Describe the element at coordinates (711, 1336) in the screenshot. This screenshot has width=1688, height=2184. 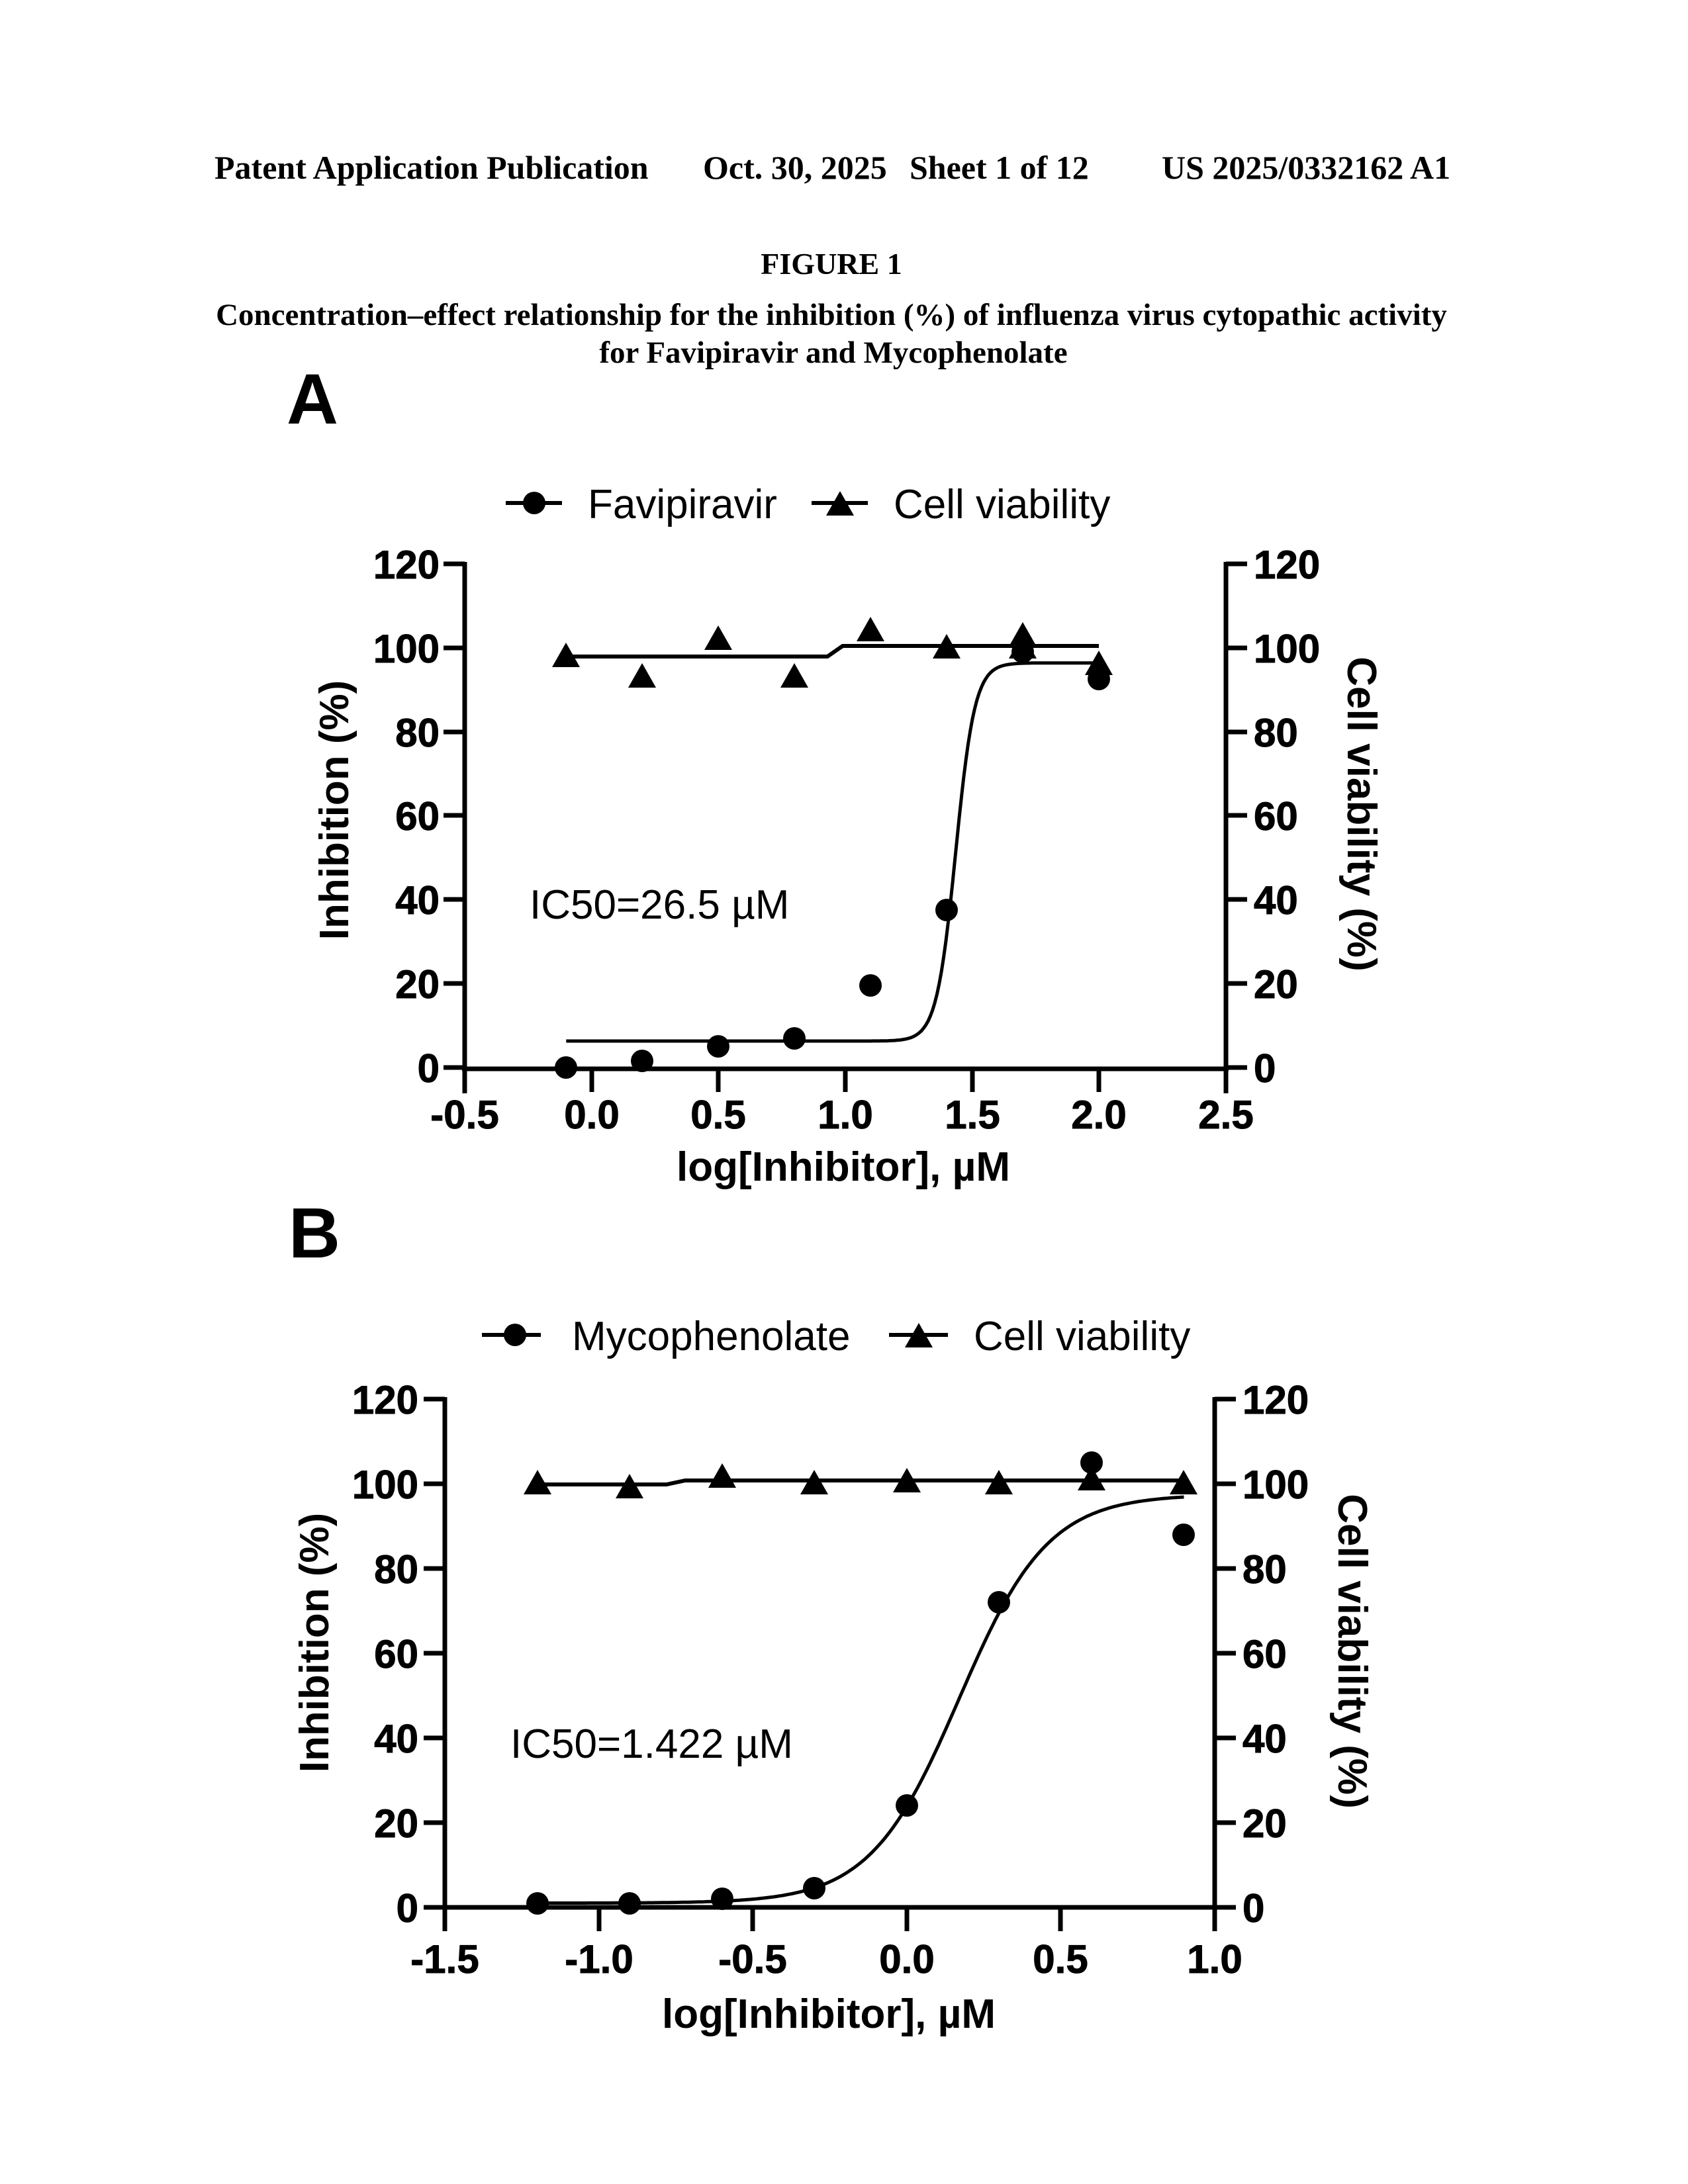
I see `svg-text: Mycophenolate` at that location.